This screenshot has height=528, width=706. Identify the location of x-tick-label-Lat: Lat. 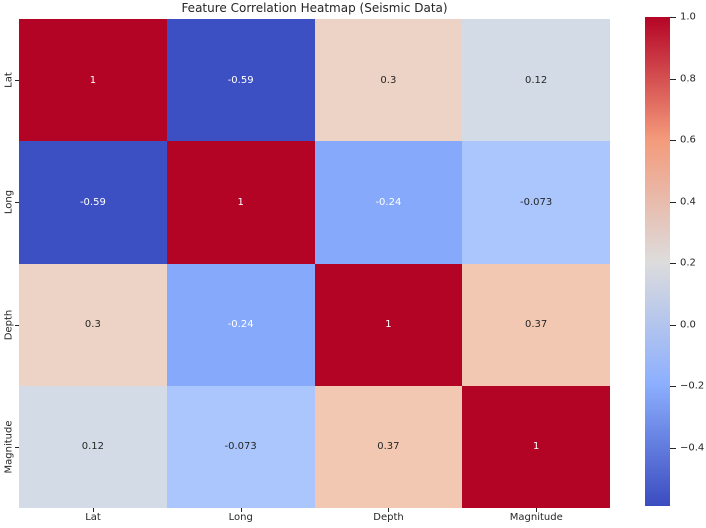
(93, 517).